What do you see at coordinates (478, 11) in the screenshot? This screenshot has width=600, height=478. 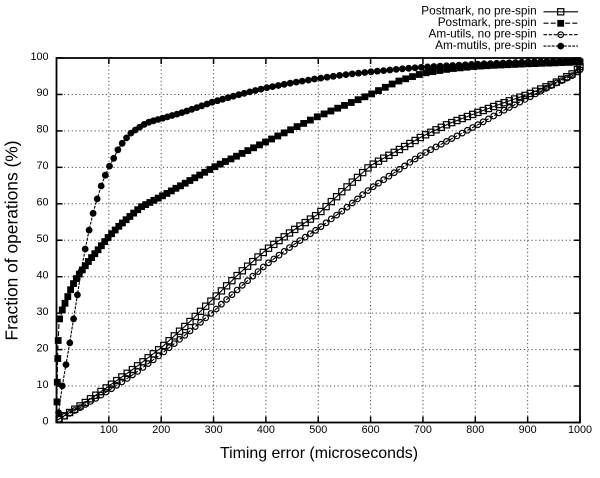 I see `svg-text: Postmark, no pre-spin` at bounding box center [478, 11].